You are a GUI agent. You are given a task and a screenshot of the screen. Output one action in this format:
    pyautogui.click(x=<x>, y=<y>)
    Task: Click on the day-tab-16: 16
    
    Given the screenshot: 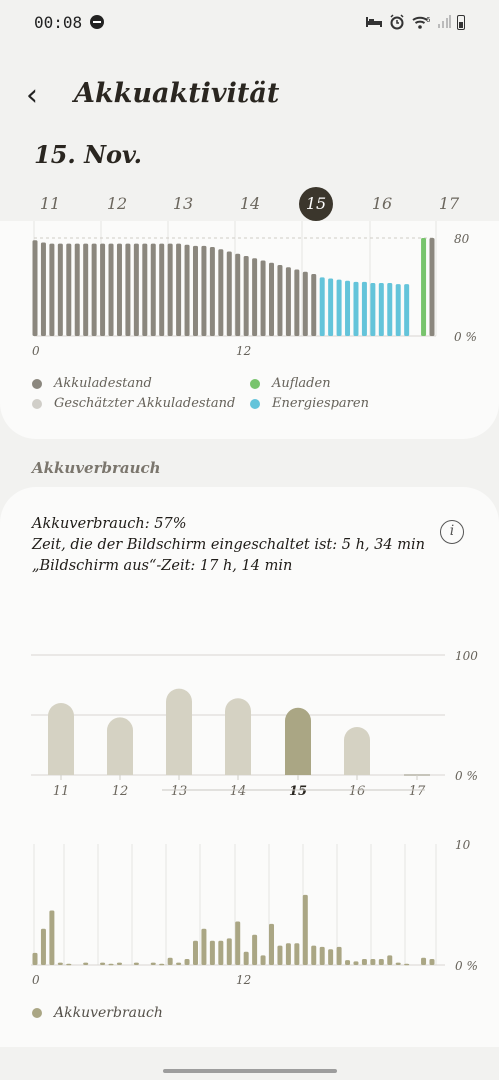 What is the action you would take?
    pyautogui.click(x=382, y=203)
    